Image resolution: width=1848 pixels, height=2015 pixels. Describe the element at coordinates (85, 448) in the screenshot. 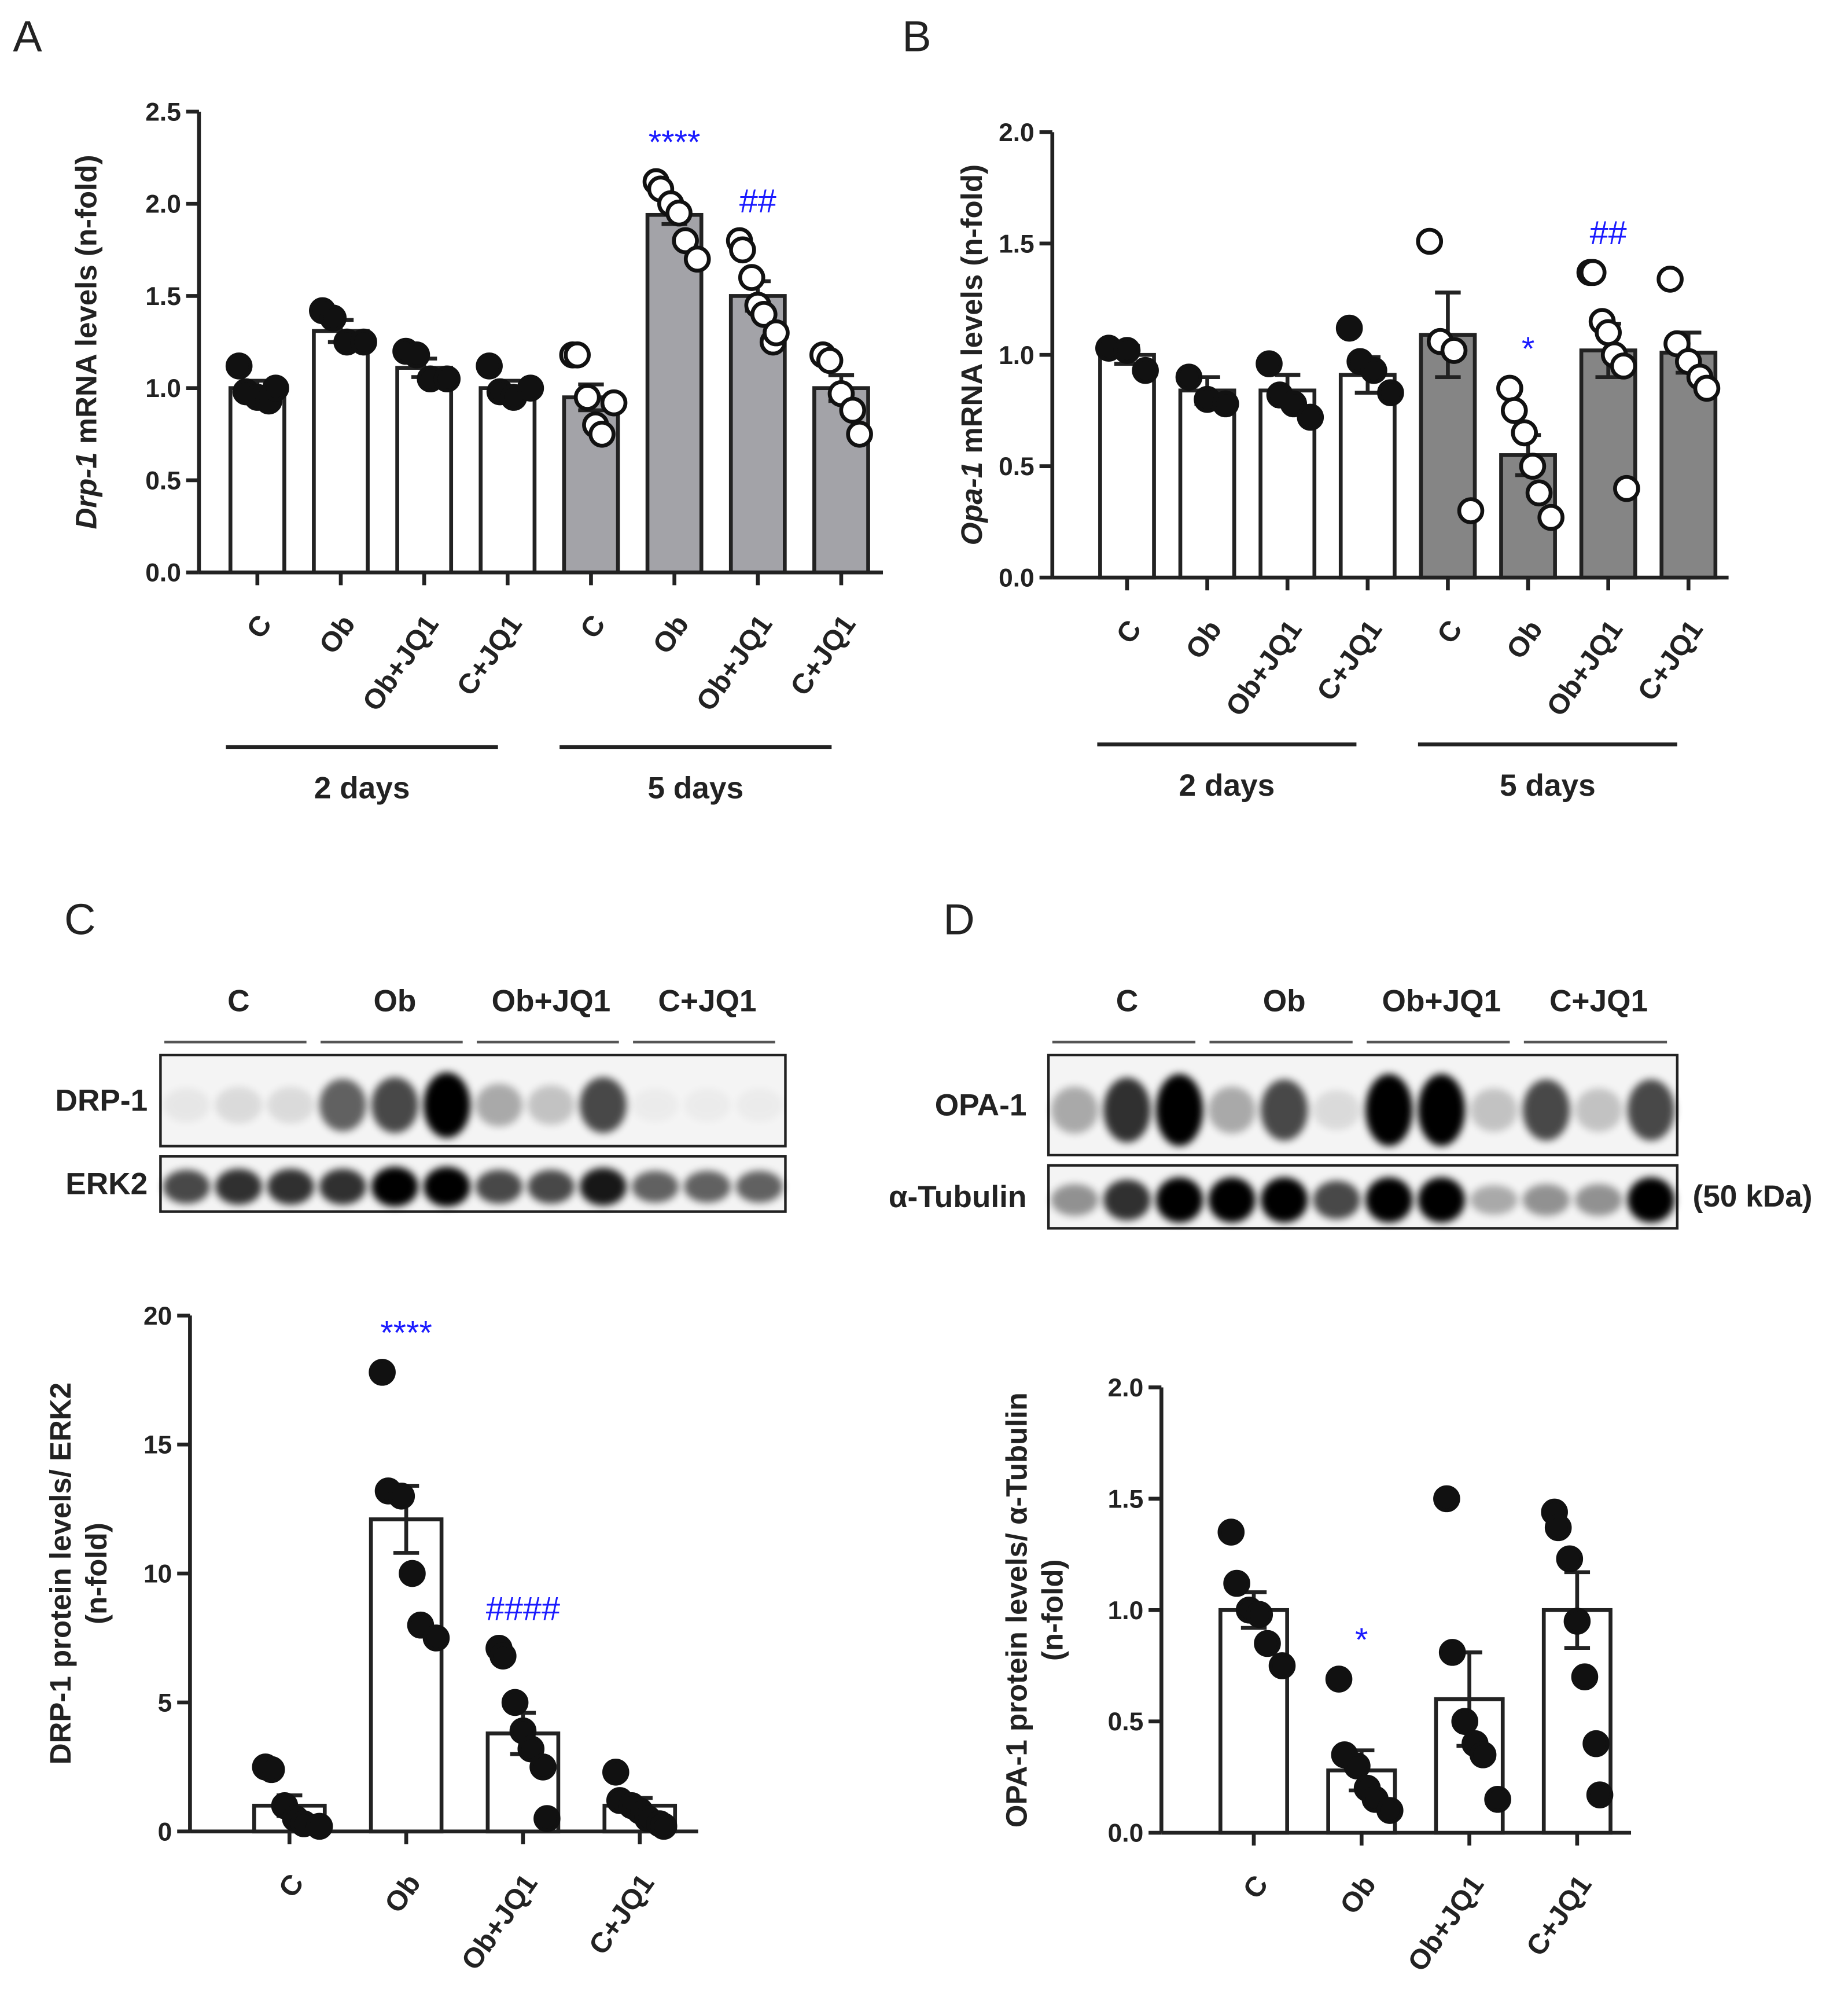

I see `y-axis-label-space` at that location.